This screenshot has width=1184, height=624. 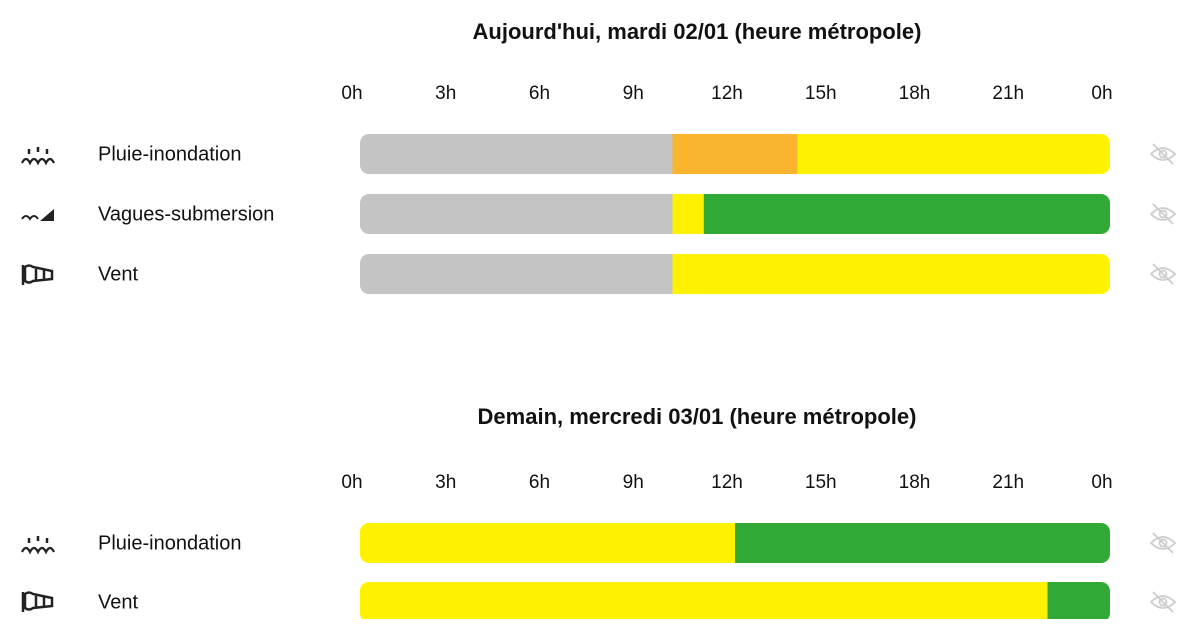 What do you see at coordinates (186, 214) in the screenshot?
I see `hazard-label: Vagues-submersion` at bounding box center [186, 214].